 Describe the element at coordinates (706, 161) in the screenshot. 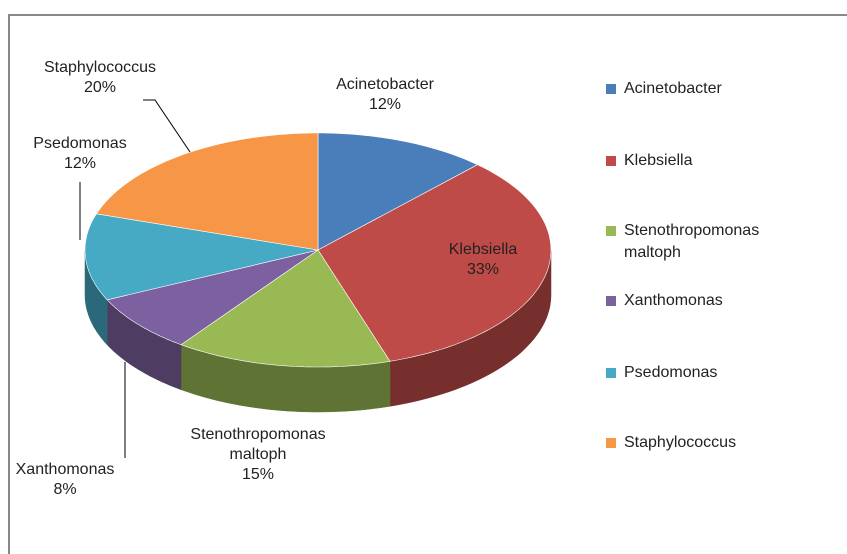

I see `legend-item: Klebsiella` at that location.